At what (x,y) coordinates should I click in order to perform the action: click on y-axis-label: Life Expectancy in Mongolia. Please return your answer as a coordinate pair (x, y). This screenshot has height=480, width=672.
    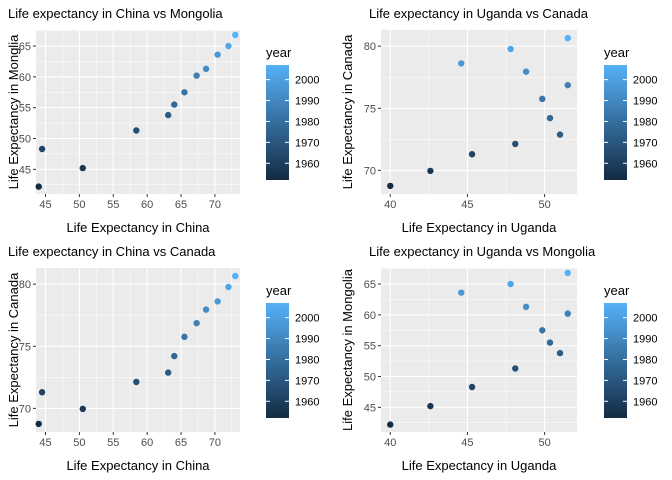
    Looking at the image, I should click on (347, 349).